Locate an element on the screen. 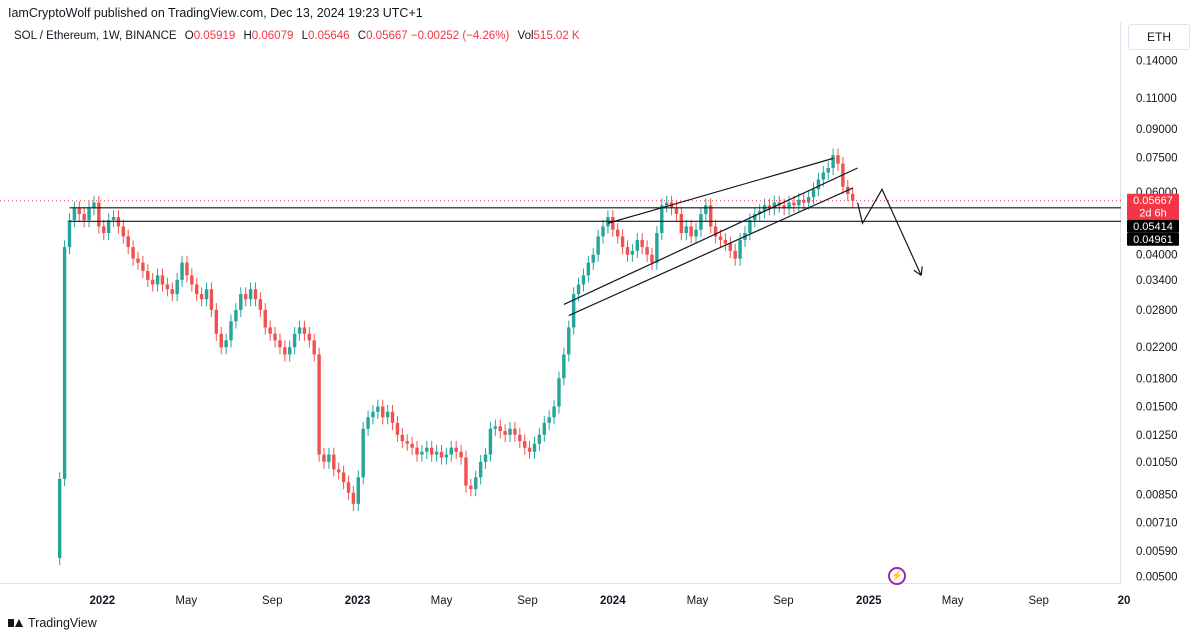 The height and width of the screenshot is (640, 1200). close-label: C is located at coordinates (362, 36).